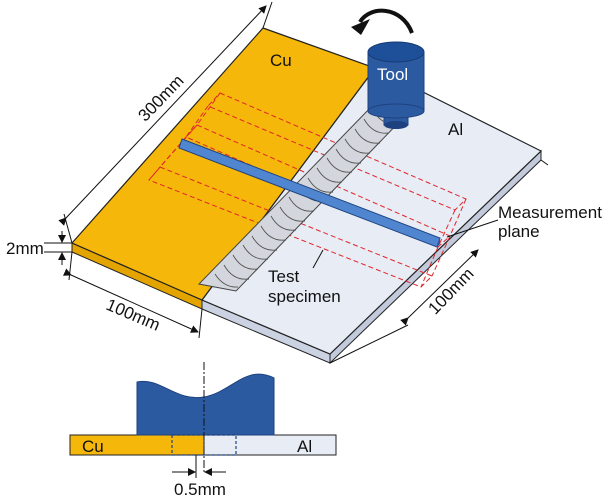 This screenshot has width=612, height=501. I want to click on al-label: Al, so click(455, 129).